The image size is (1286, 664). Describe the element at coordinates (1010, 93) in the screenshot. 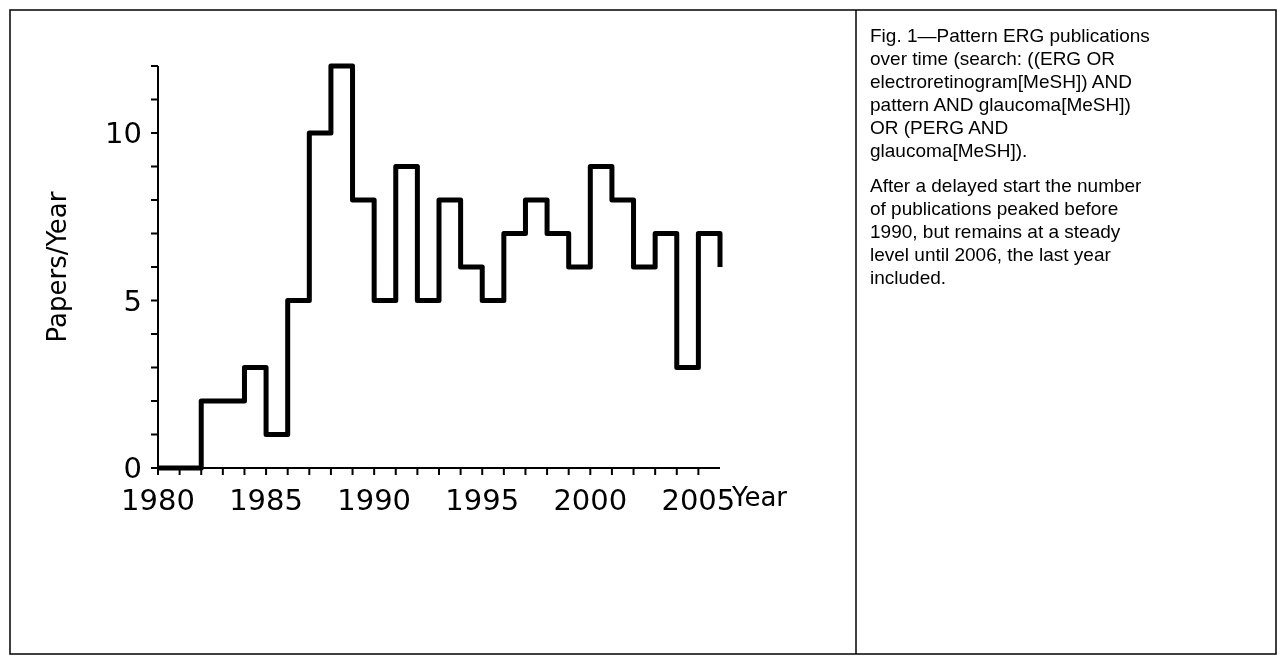

I see `caption: Fig. 1—Pattern ERG publications over time (search: ((ERG OR electroretinogram[MeSH]) AND pattern AND glaucoma[MeSH]) OR (PERG AND glaucoma[MeSH]).` at that location.